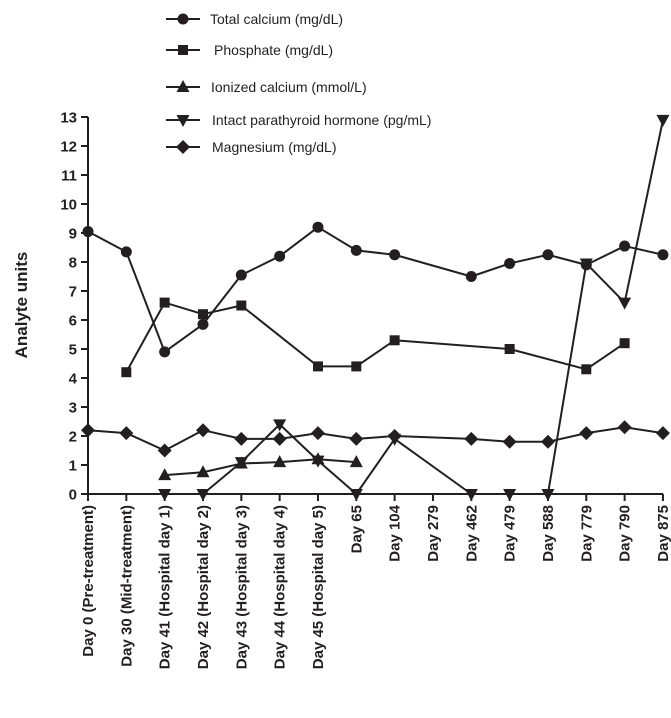  Describe the element at coordinates (73, 437) in the screenshot. I see `y-tick-label: 2` at that location.